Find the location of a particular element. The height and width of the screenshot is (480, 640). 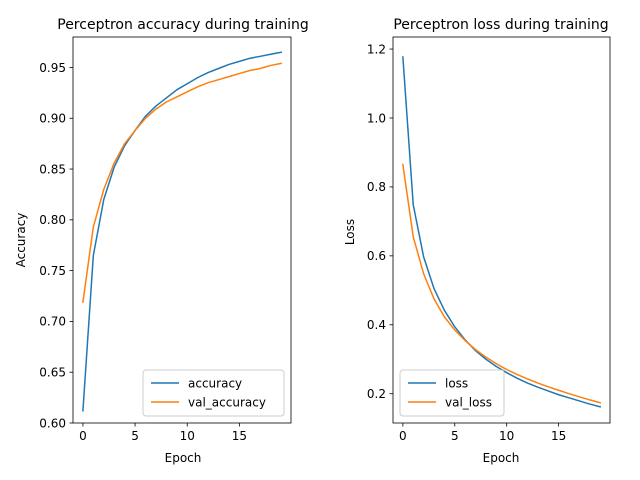

legend-label-accuracy: accuracy is located at coordinates (215, 383).